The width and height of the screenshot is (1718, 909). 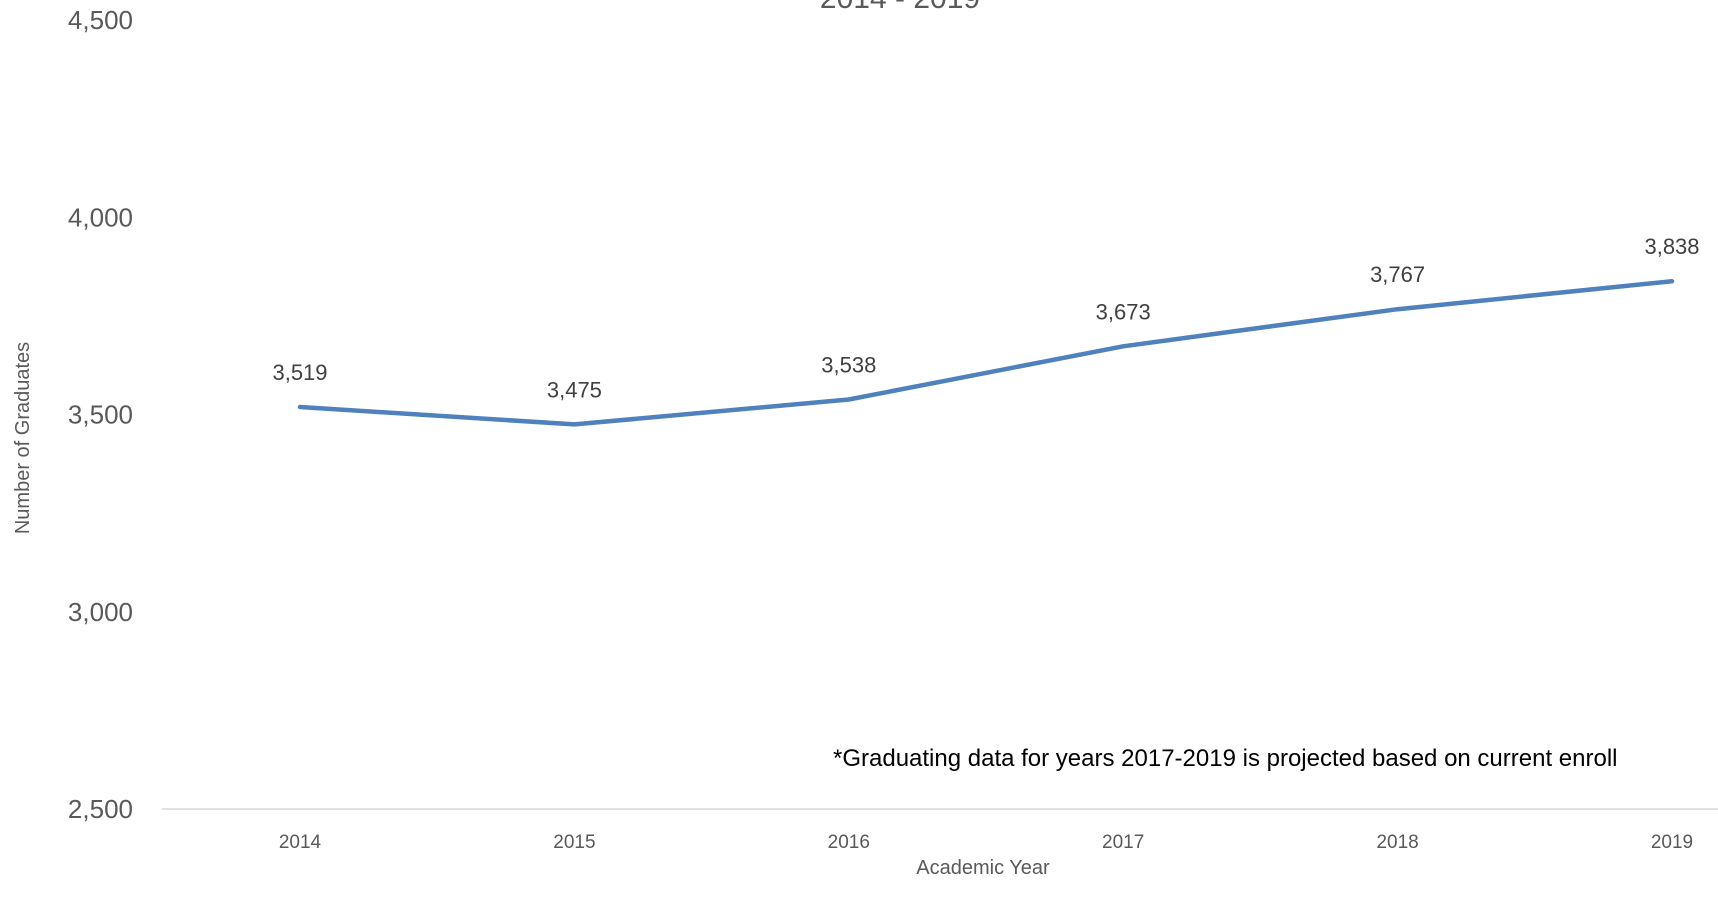 I want to click on x-tick-label: 2015, so click(x=574, y=842).